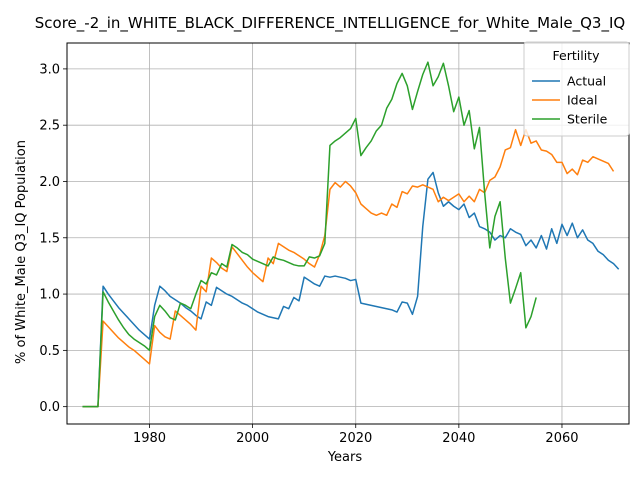 The height and width of the screenshot is (484, 640). Describe the element at coordinates (49, 407) in the screenshot. I see `y-tick-label: 0.0` at that location.